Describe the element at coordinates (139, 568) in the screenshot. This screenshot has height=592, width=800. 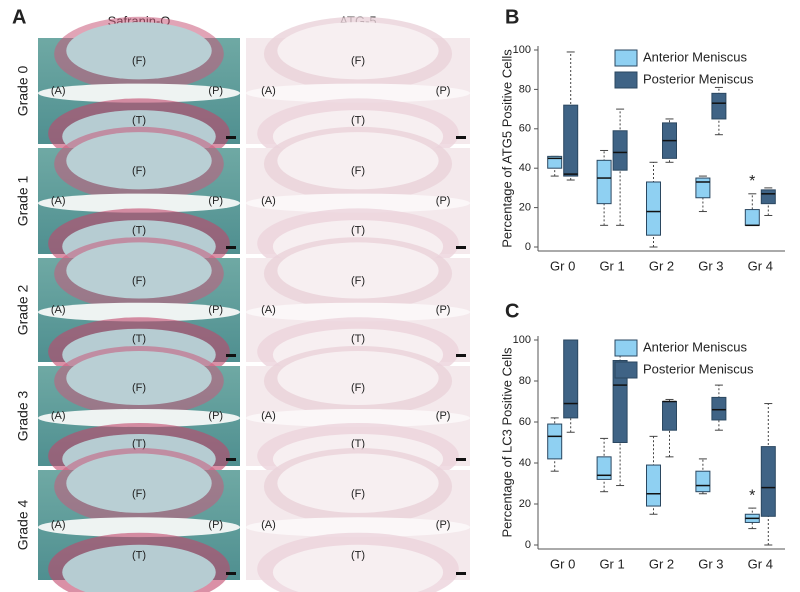
I see `tibia-core` at that location.